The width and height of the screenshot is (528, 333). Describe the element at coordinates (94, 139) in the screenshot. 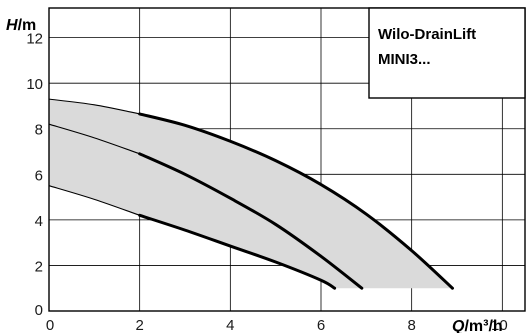

I see `series-curve-2-start` at that location.